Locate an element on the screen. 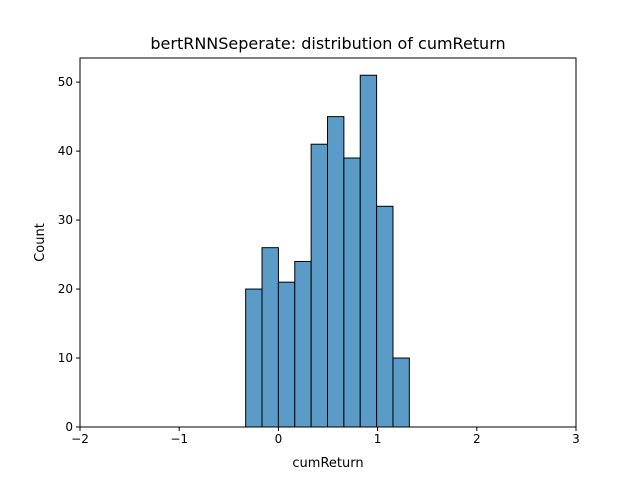  x-axis-ticks: −2 −1 0 1 2 3 is located at coordinates (325, 436).